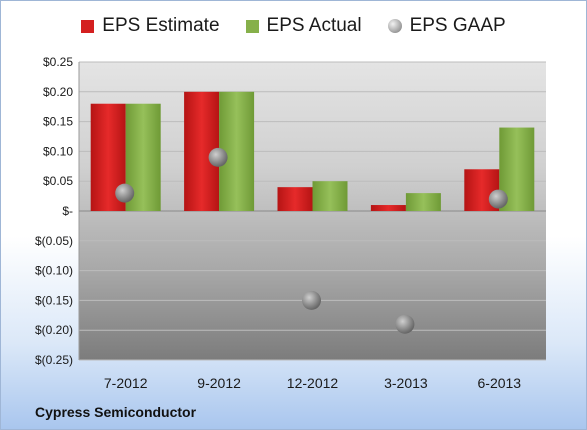 This screenshot has height=430, width=587. I want to click on y-tick-label: $(0.10), so click(54, 271).